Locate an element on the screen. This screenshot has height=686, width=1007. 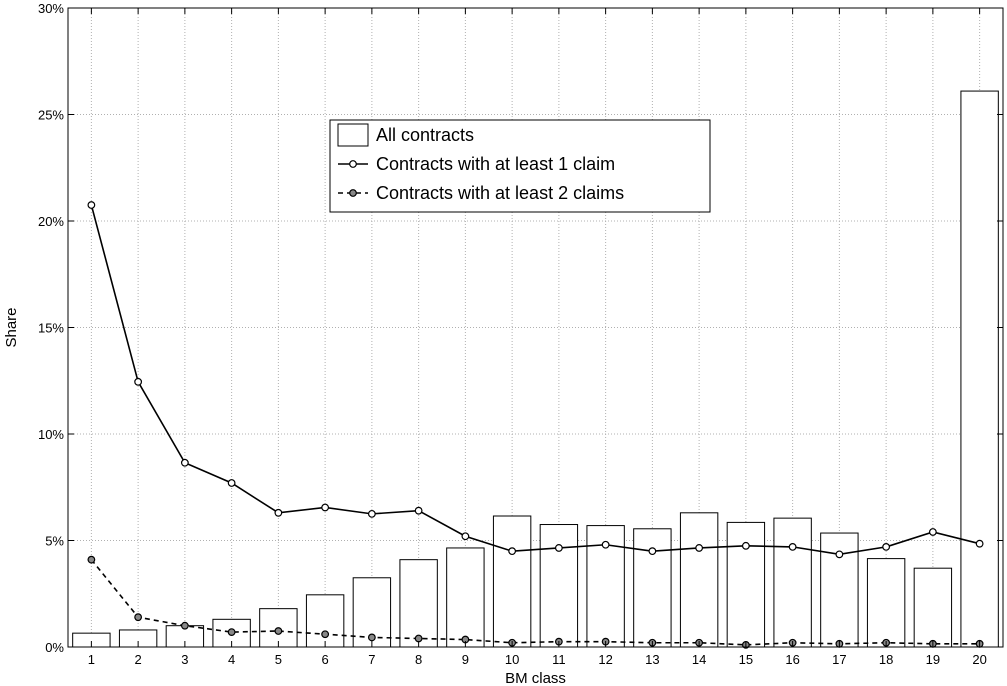
x-tick-label: 18 is located at coordinates (886, 659).